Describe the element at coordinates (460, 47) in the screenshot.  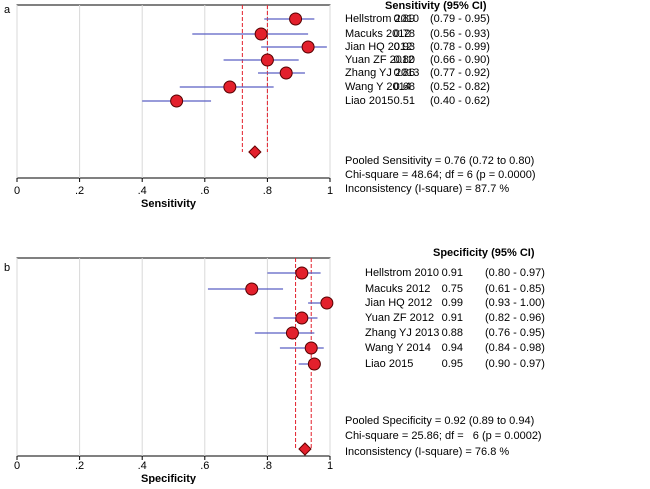
I see `ci-label: (0.78 - 0.99)` at that location.